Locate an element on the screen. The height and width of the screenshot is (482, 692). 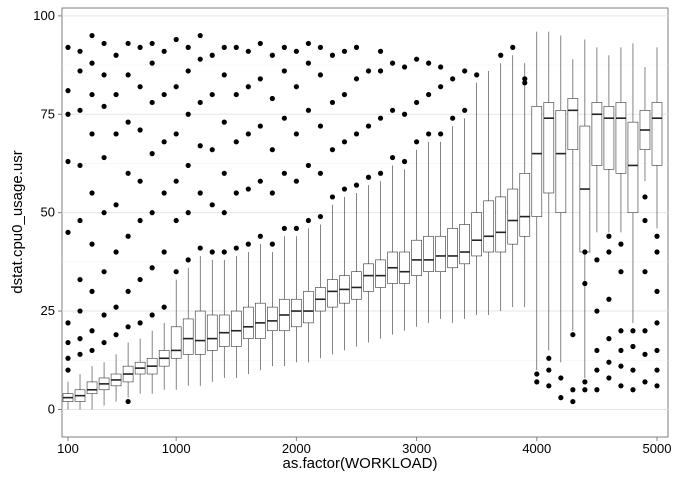
x-tick-label: 2000 is located at coordinates (296, 448).